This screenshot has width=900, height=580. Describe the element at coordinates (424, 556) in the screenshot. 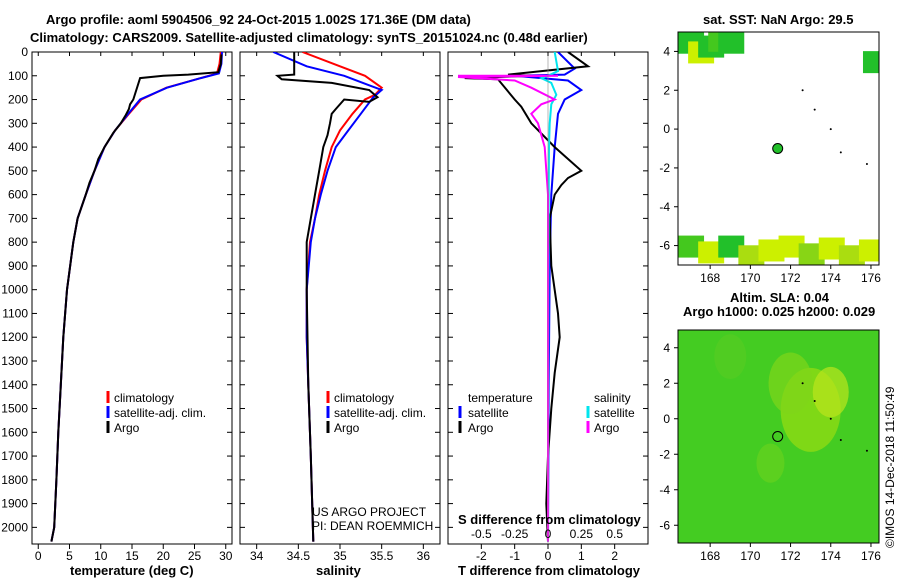

I see `salinity-xtick-label: 36` at that location.